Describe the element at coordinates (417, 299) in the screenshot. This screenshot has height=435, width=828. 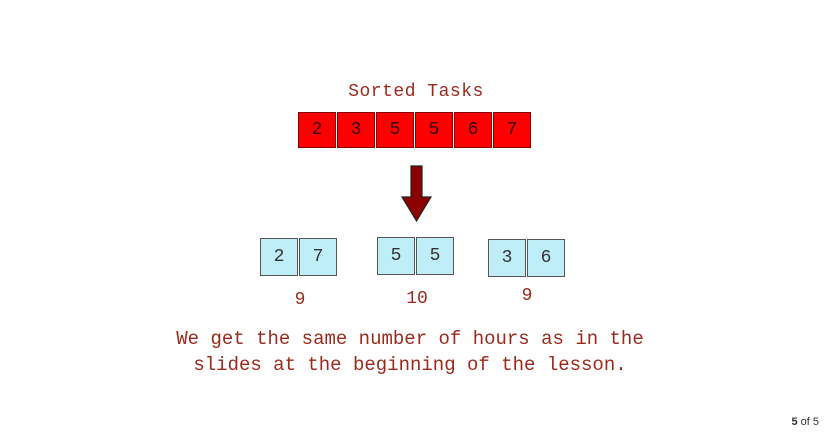
I see `group-sum-2: 10` at that location.